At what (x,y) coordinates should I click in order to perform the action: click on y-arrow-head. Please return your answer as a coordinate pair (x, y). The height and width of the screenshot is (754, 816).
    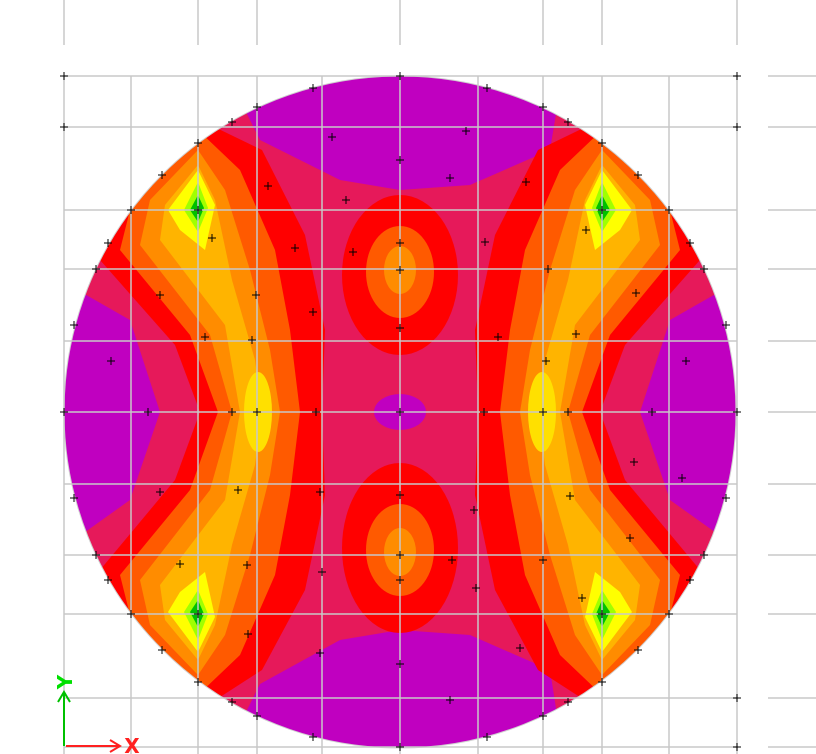
    Looking at the image, I should click on (64, 696).